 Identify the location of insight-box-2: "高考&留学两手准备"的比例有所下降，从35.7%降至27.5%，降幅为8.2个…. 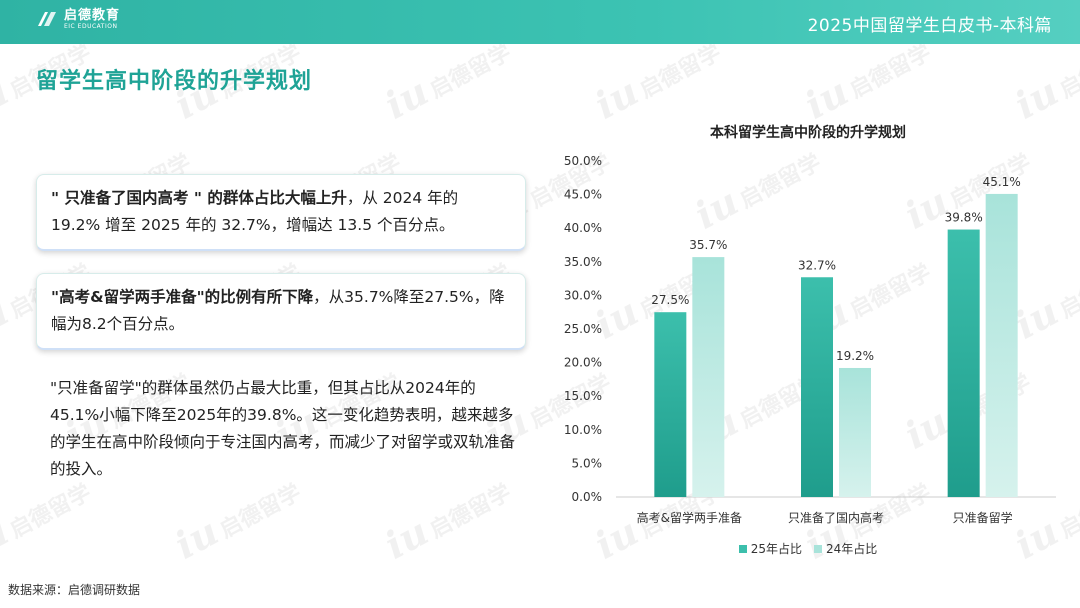
(281, 311).